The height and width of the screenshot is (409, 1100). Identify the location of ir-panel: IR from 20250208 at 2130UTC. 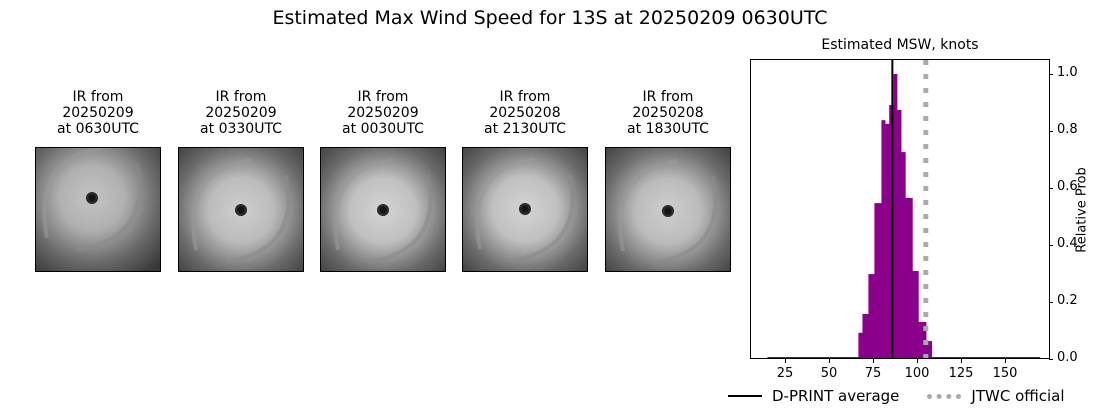
(525, 180).